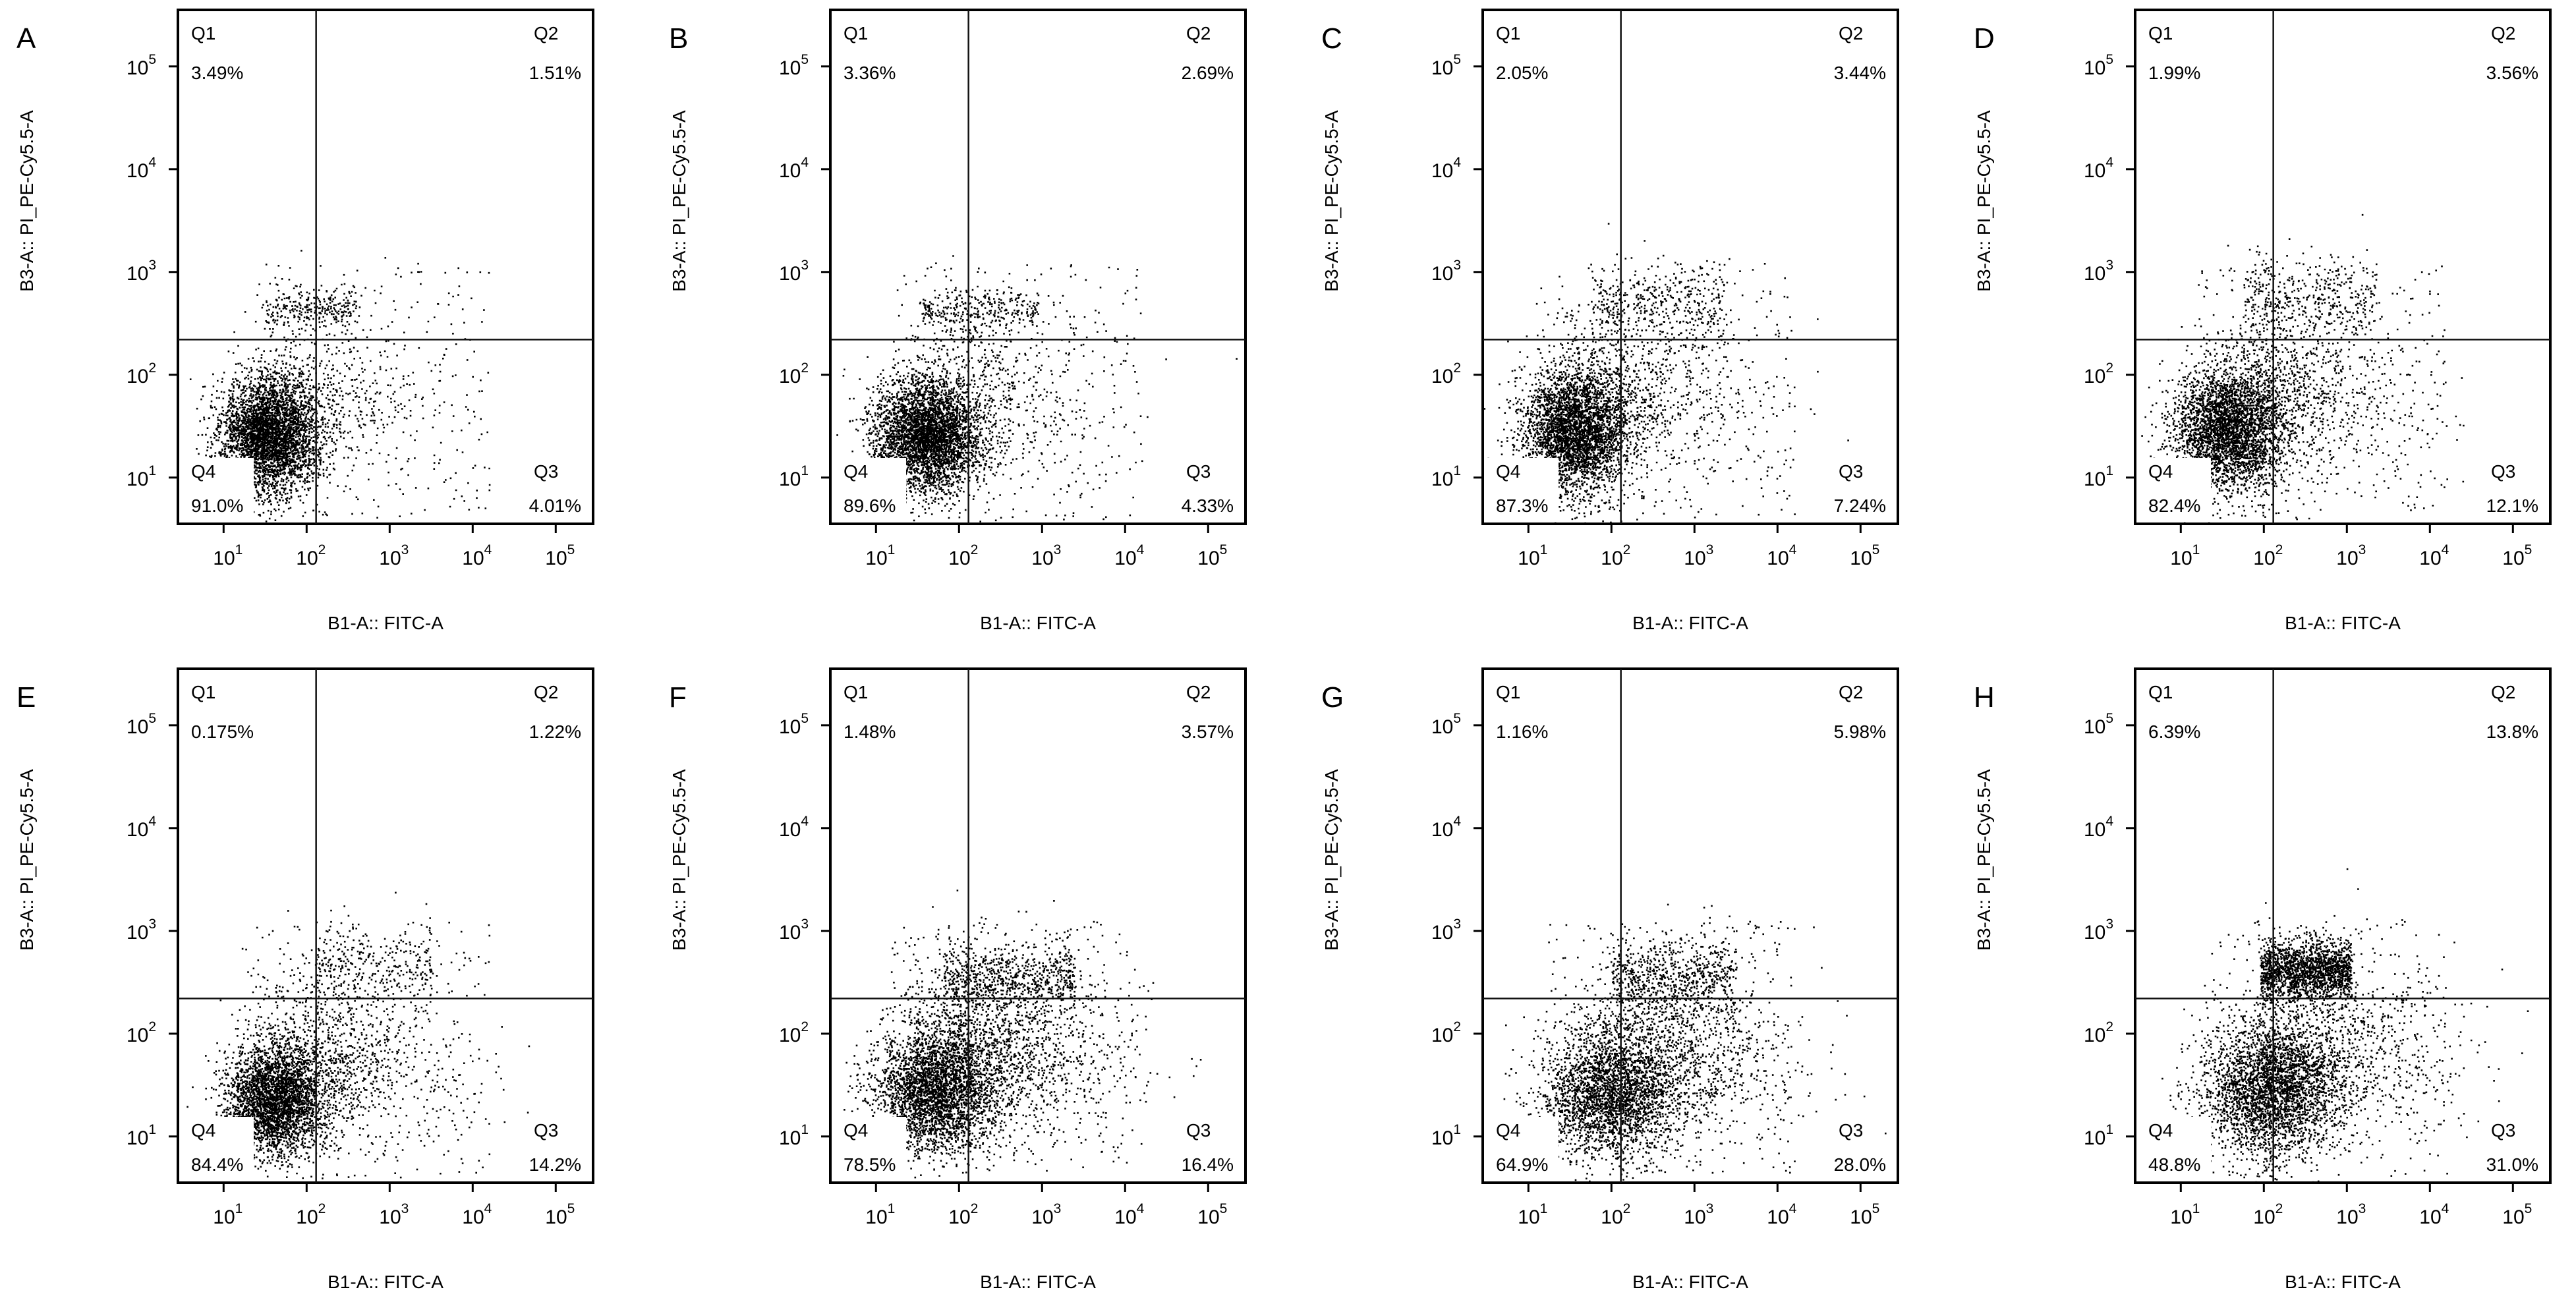 The image size is (2576, 1300). I want to click on panel-letter: G, so click(1332, 698).